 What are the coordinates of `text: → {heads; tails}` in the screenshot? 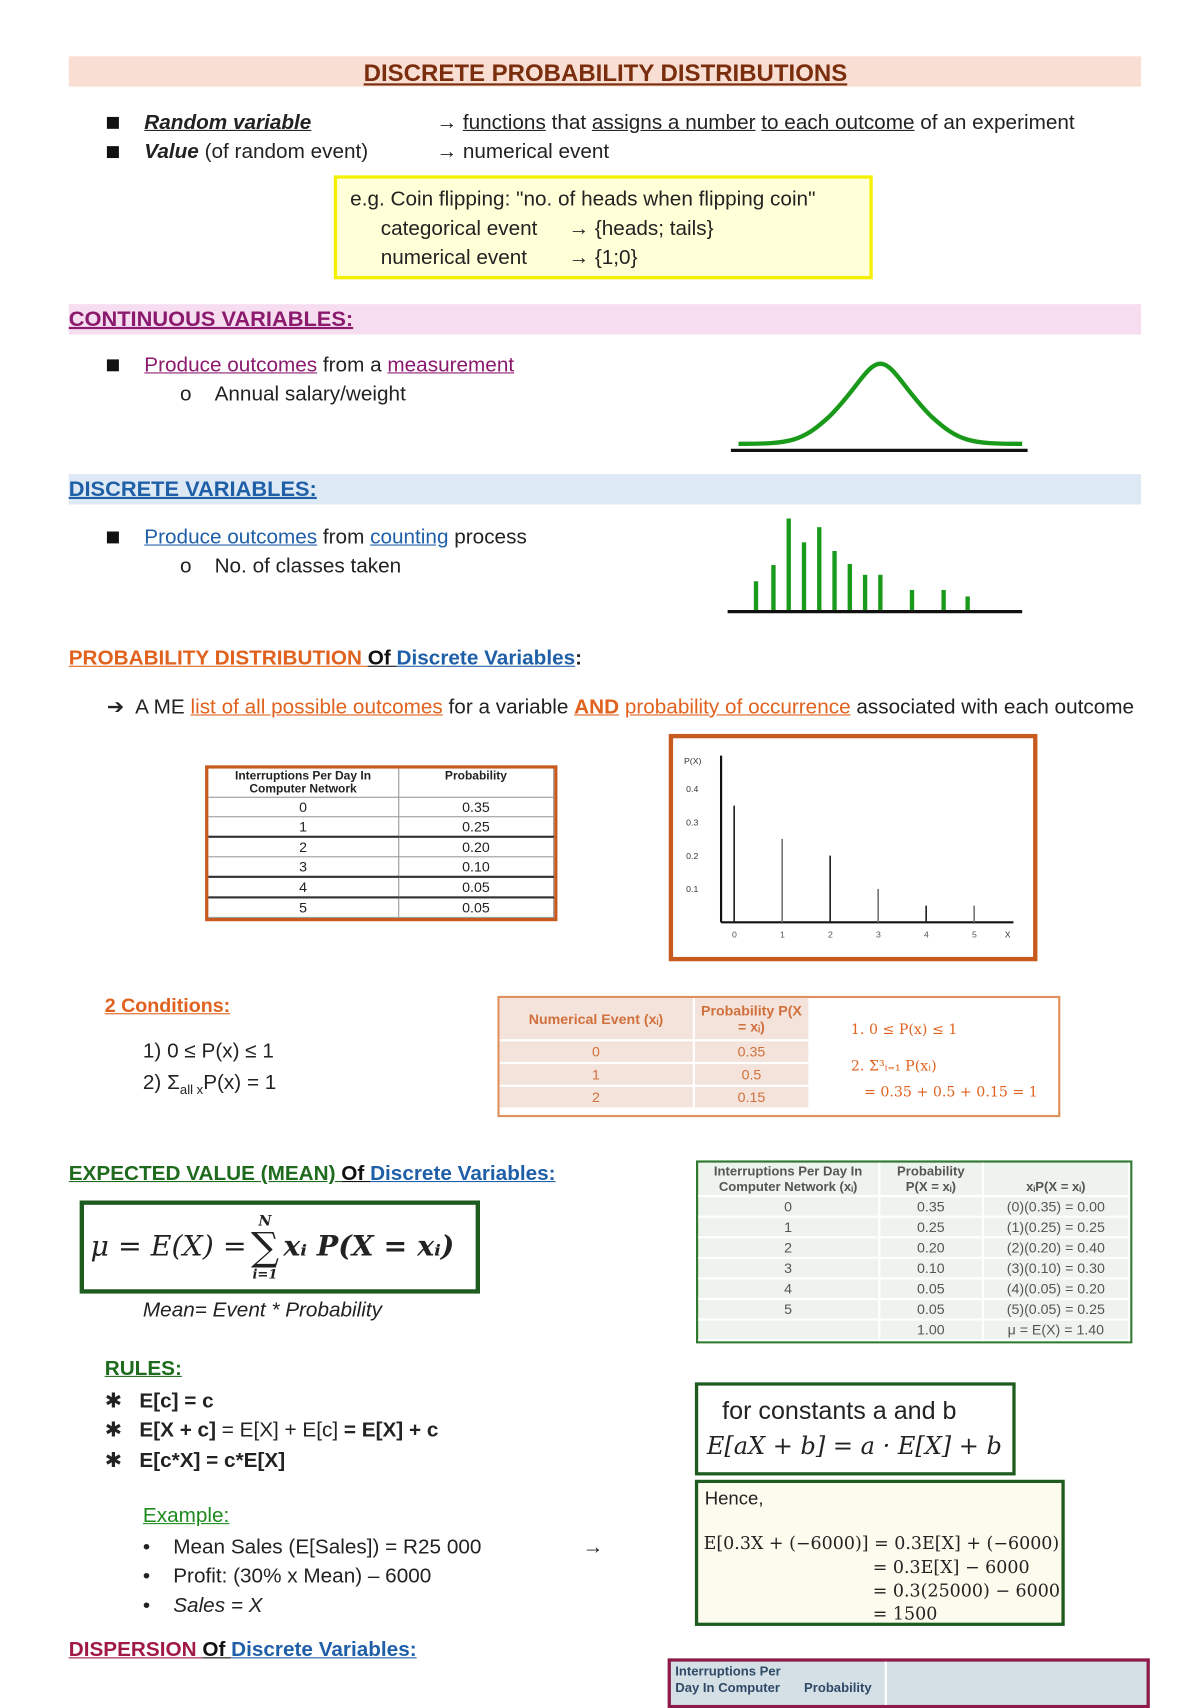 It's located at (641, 229).